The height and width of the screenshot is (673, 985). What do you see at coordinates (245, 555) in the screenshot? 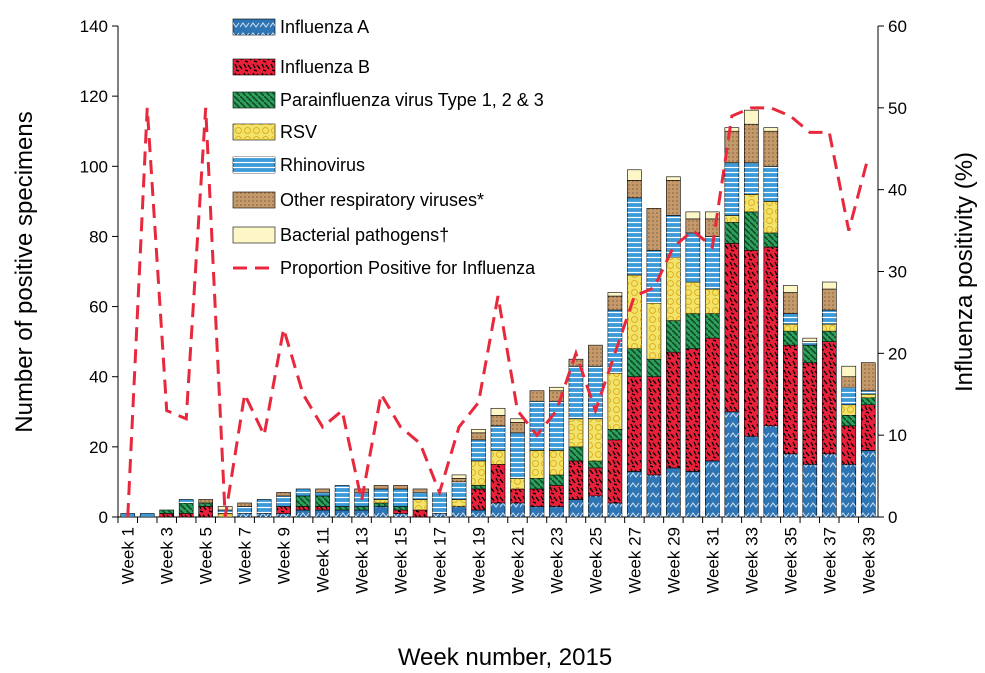
I see `x-tick-label: Week 7` at bounding box center [245, 555].